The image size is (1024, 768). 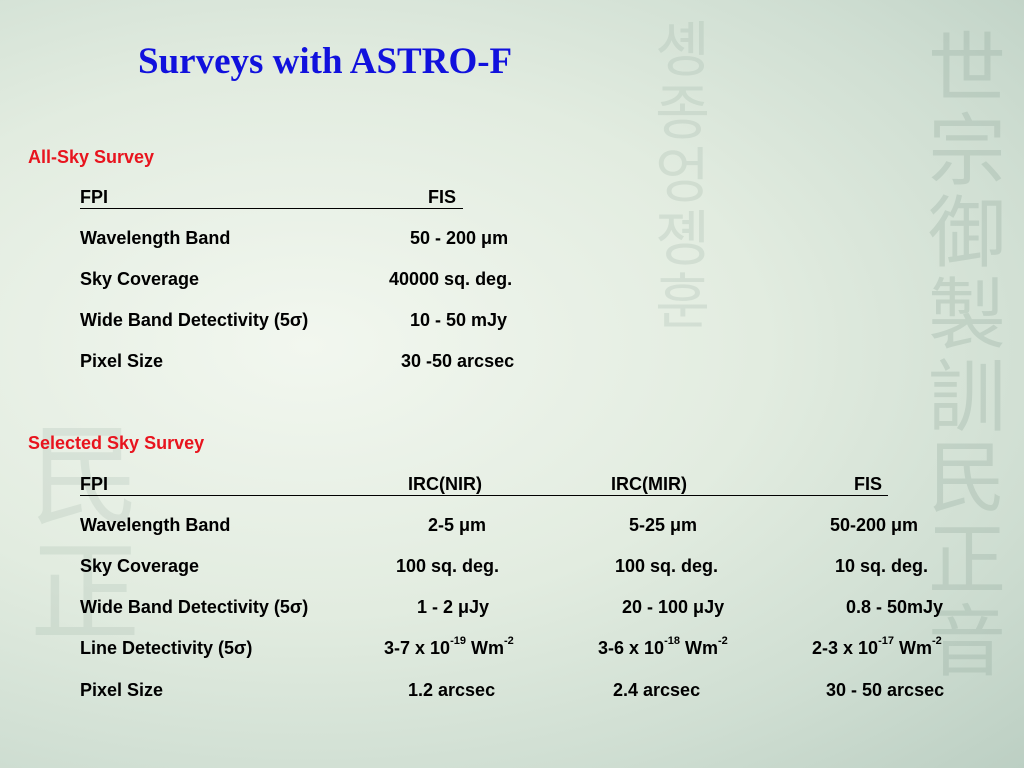 I want to click on all-sky-heading: All-Sky Survey, so click(x=91, y=157).